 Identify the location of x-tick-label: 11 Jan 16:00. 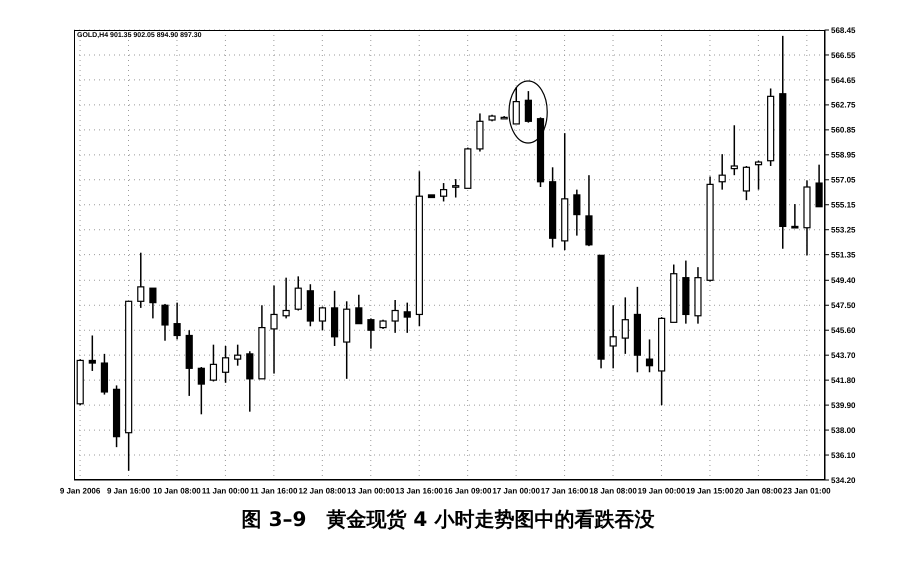
(274, 491).